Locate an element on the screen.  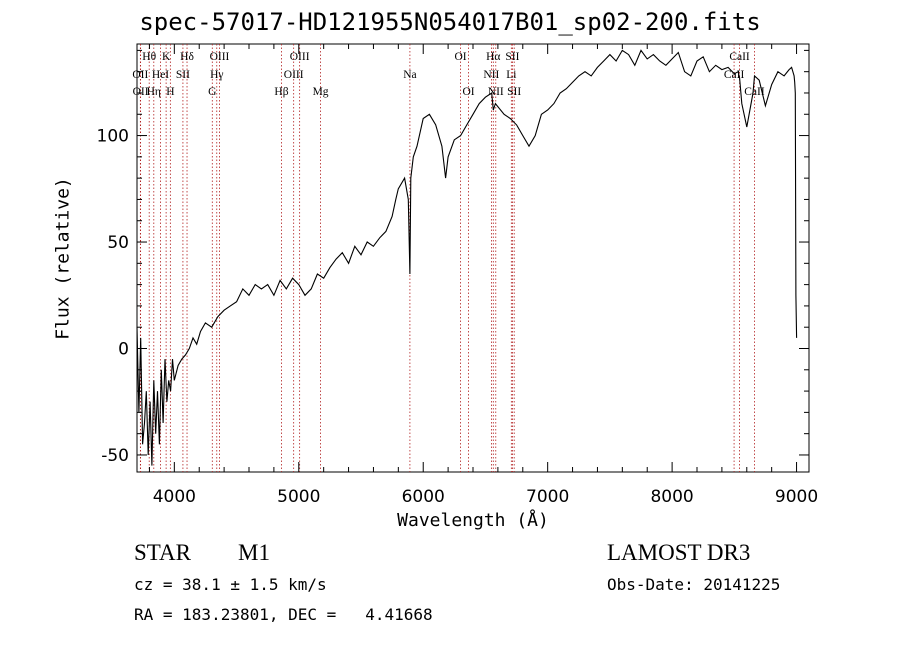
spectral-line-label: Hα is located at coordinates (493, 57).